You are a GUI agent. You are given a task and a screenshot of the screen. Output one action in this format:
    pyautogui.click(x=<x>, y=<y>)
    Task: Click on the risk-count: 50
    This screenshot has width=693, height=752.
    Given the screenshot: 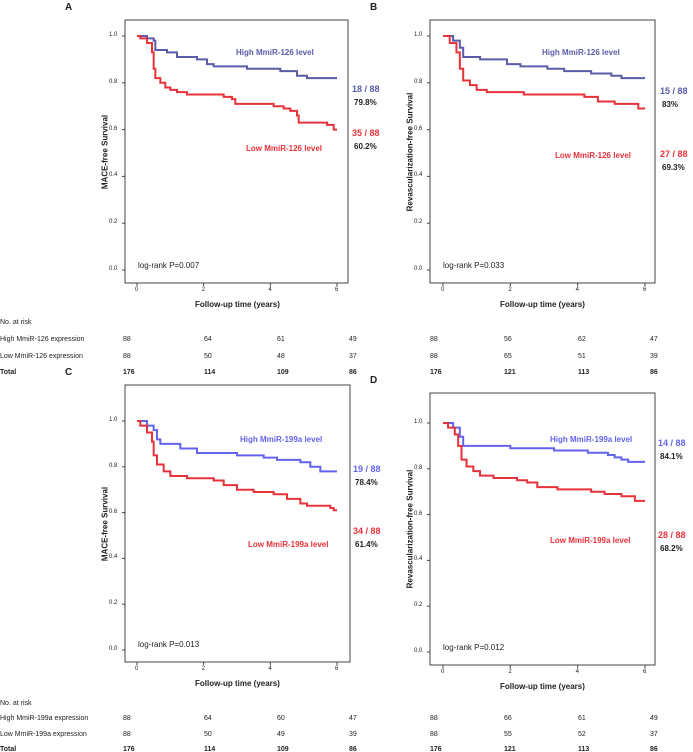 What is the action you would take?
    pyautogui.click(x=208, y=356)
    